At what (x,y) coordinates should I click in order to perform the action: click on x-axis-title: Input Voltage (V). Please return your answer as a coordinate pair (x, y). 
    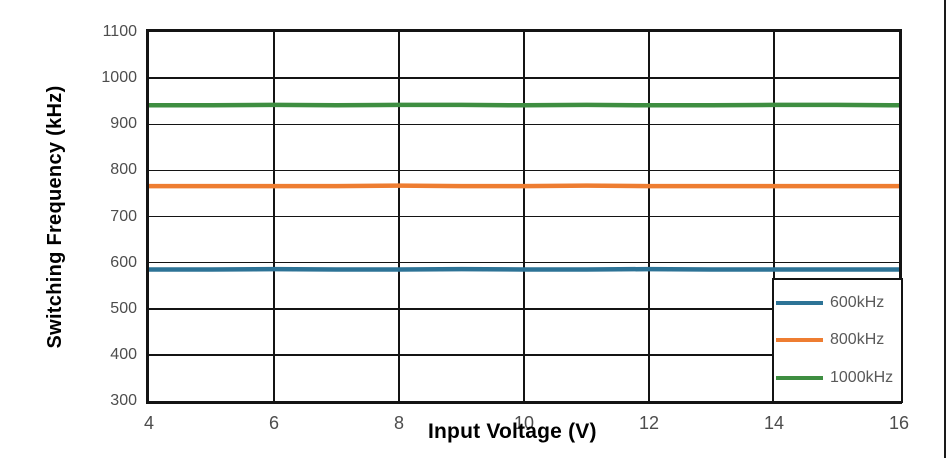
    Looking at the image, I should click on (512, 431).